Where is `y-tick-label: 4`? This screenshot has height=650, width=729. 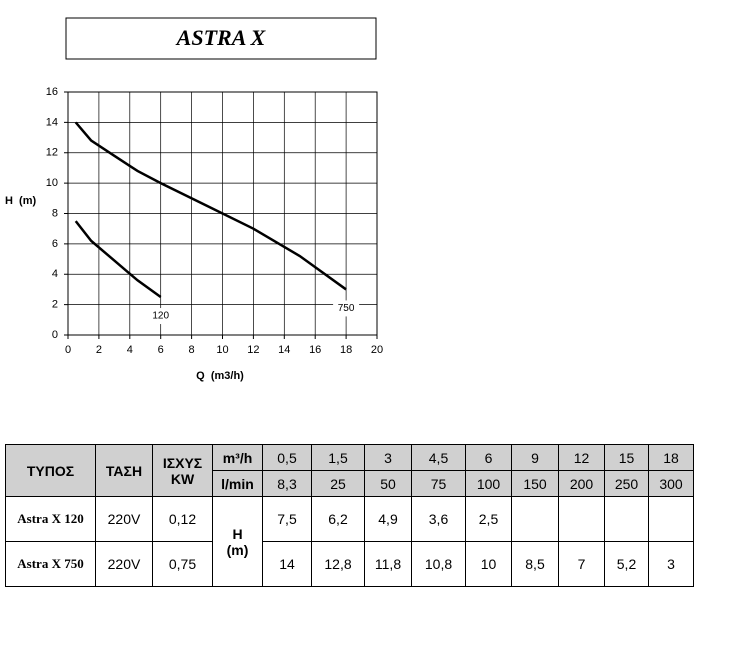 y-tick-label: 4 is located at coordinates (55, 274).